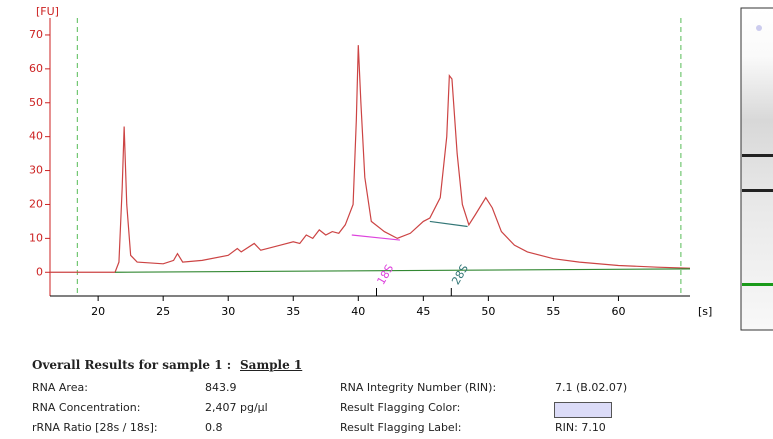 The height and width of the screenshot is (439, 773). Describe the element at coordinates (36, 102) in the screenshot. I see `y-tick-label: 50` at that location.